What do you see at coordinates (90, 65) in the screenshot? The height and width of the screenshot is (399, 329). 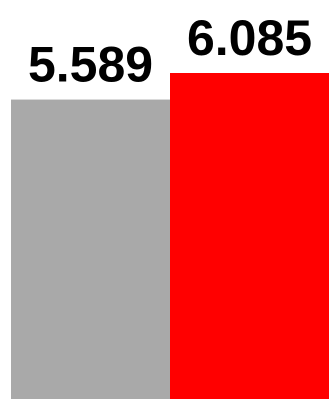 I see `data-label-1: 5.589` at bounding box center [90, 65].